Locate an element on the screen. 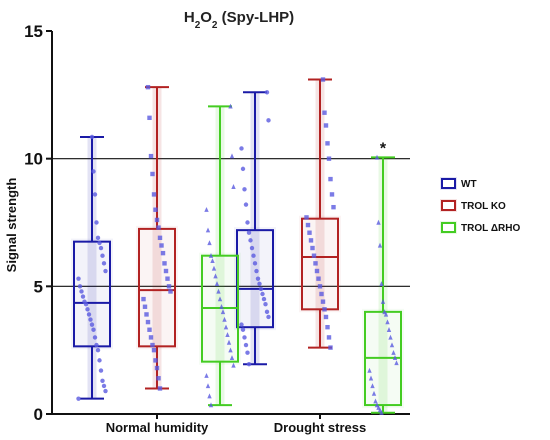 The height and width of the screenshot is (440, 550). x-category-label: Drought stress is located at coordinates (320, 427).